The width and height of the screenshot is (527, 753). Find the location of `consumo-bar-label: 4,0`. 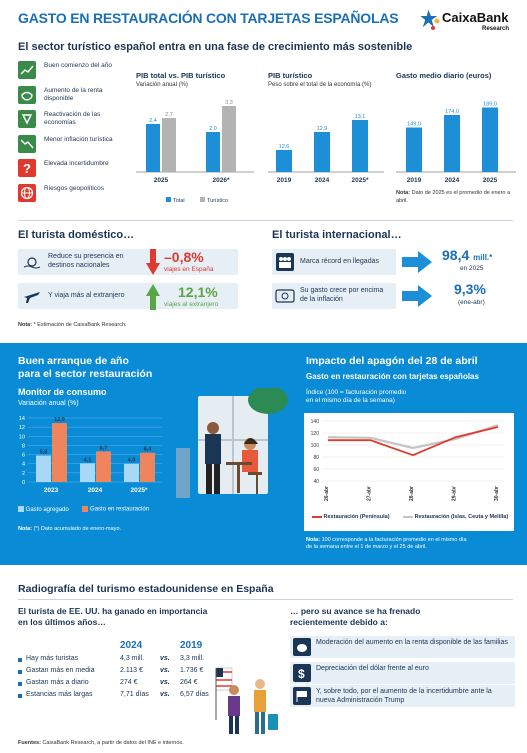

consumo-bar-label: 4,0 is located at coordinates (132, 461).